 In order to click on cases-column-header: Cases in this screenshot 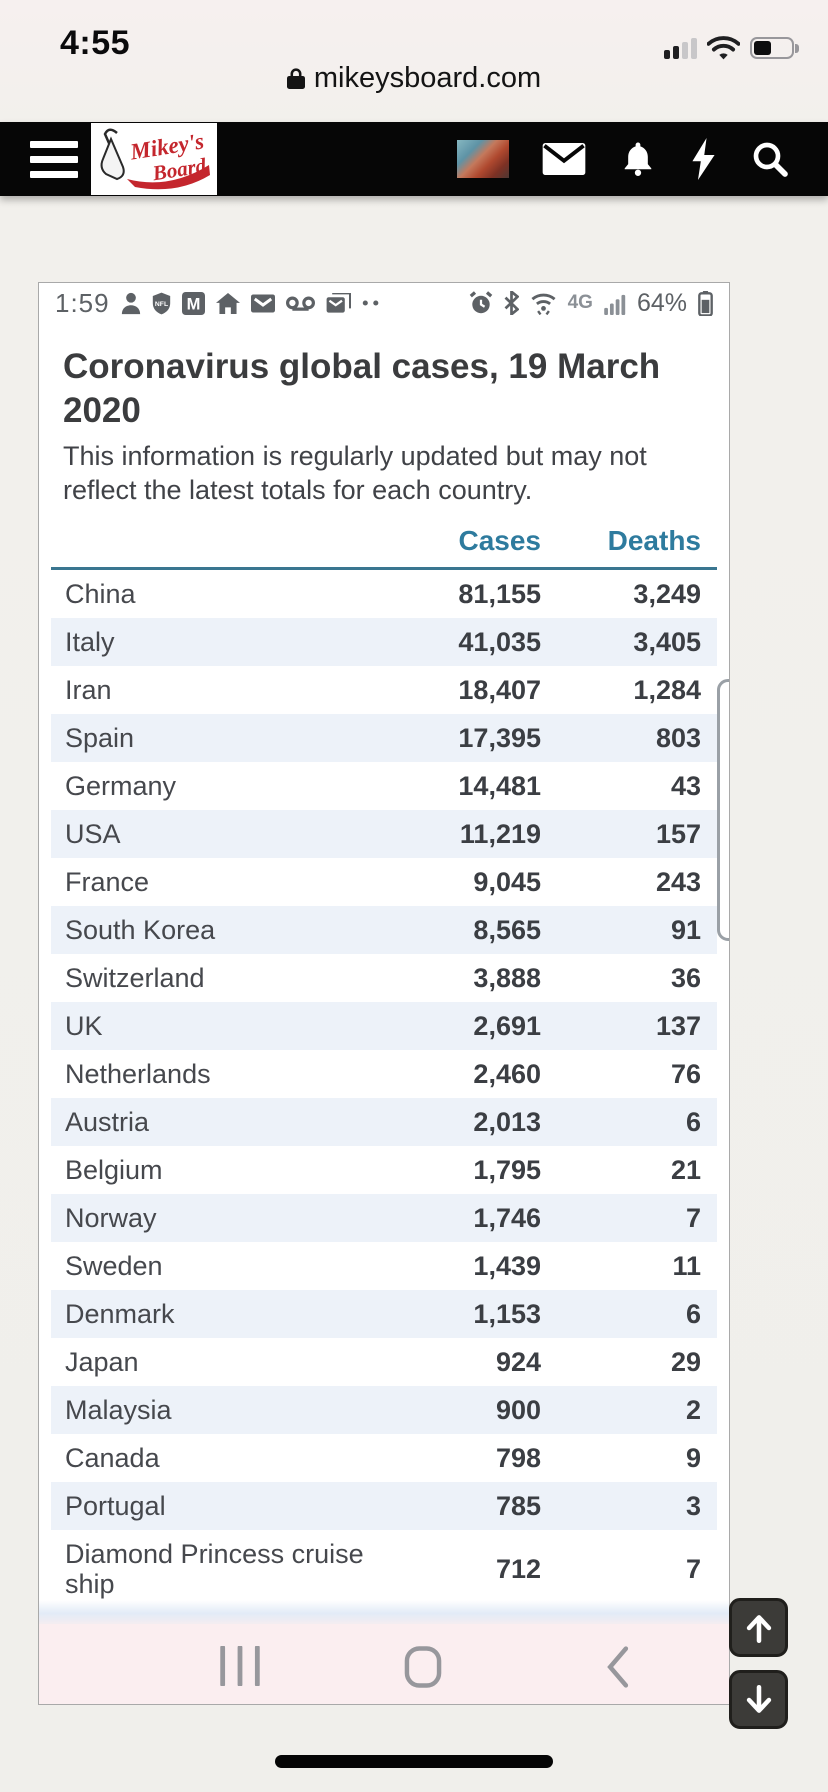, I will do `click(461, 539)`.